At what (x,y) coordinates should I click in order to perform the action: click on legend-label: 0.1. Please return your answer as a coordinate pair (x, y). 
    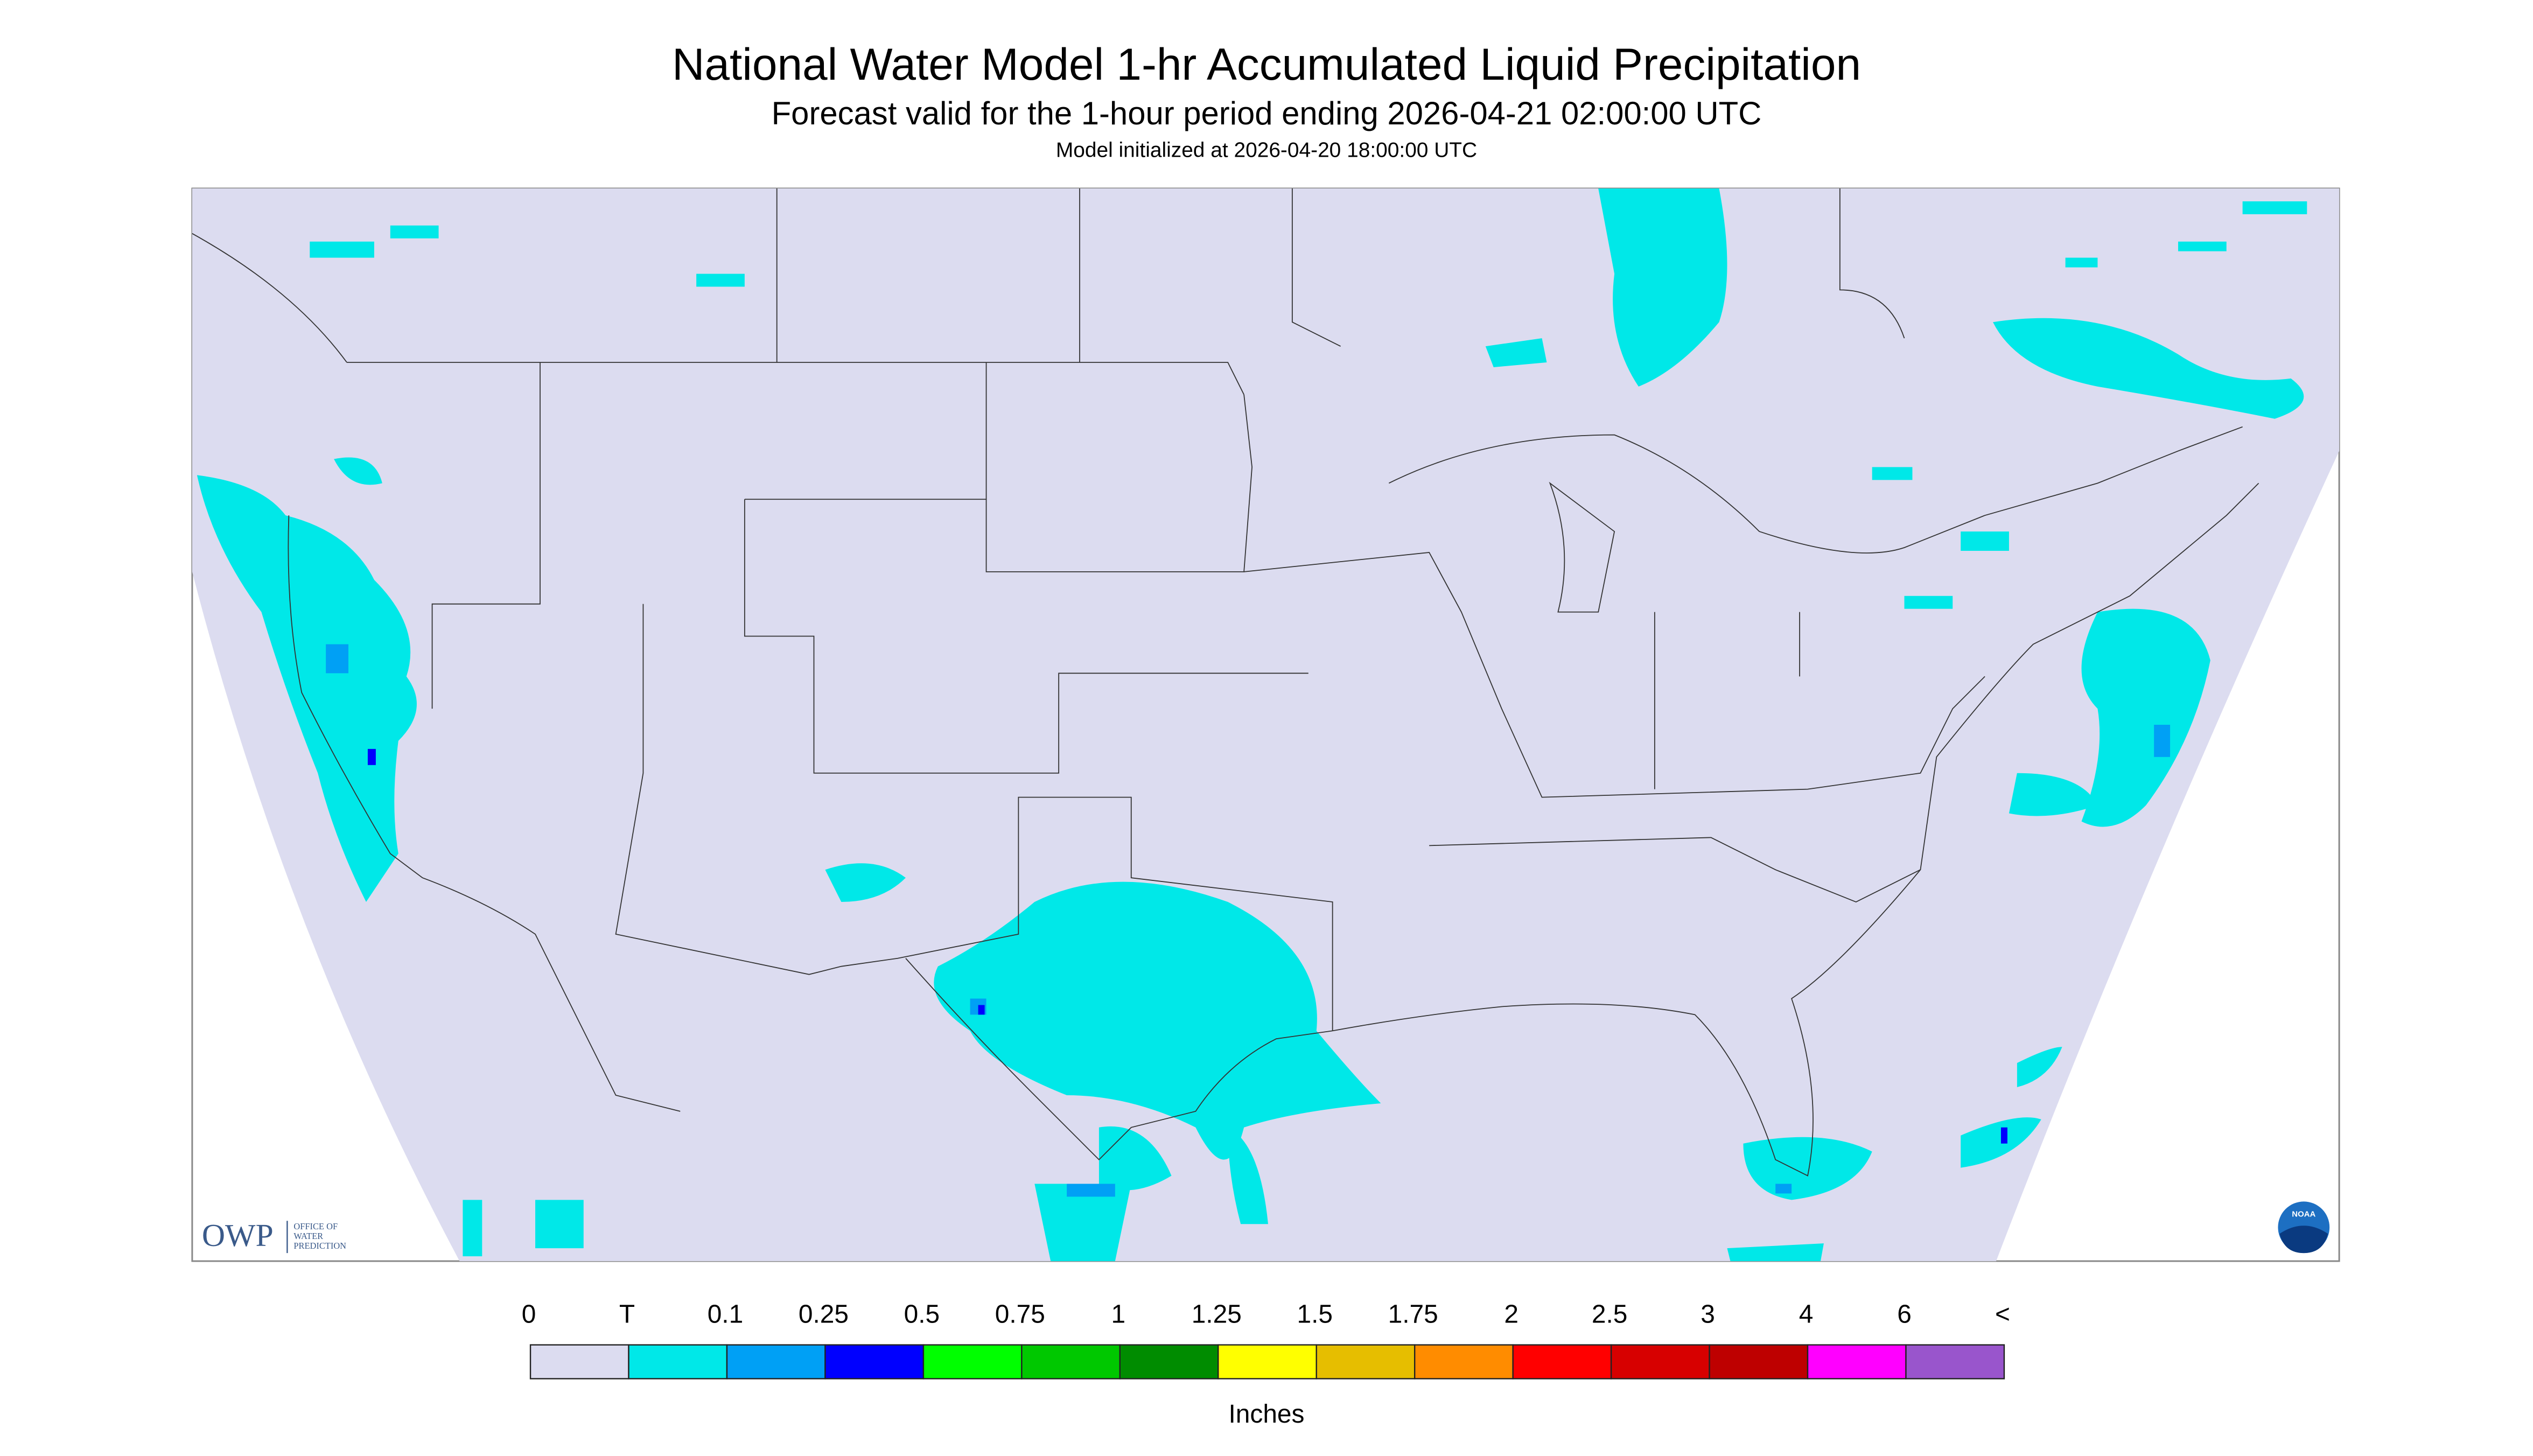
    Looking at the image, I should click on (726, 1314).